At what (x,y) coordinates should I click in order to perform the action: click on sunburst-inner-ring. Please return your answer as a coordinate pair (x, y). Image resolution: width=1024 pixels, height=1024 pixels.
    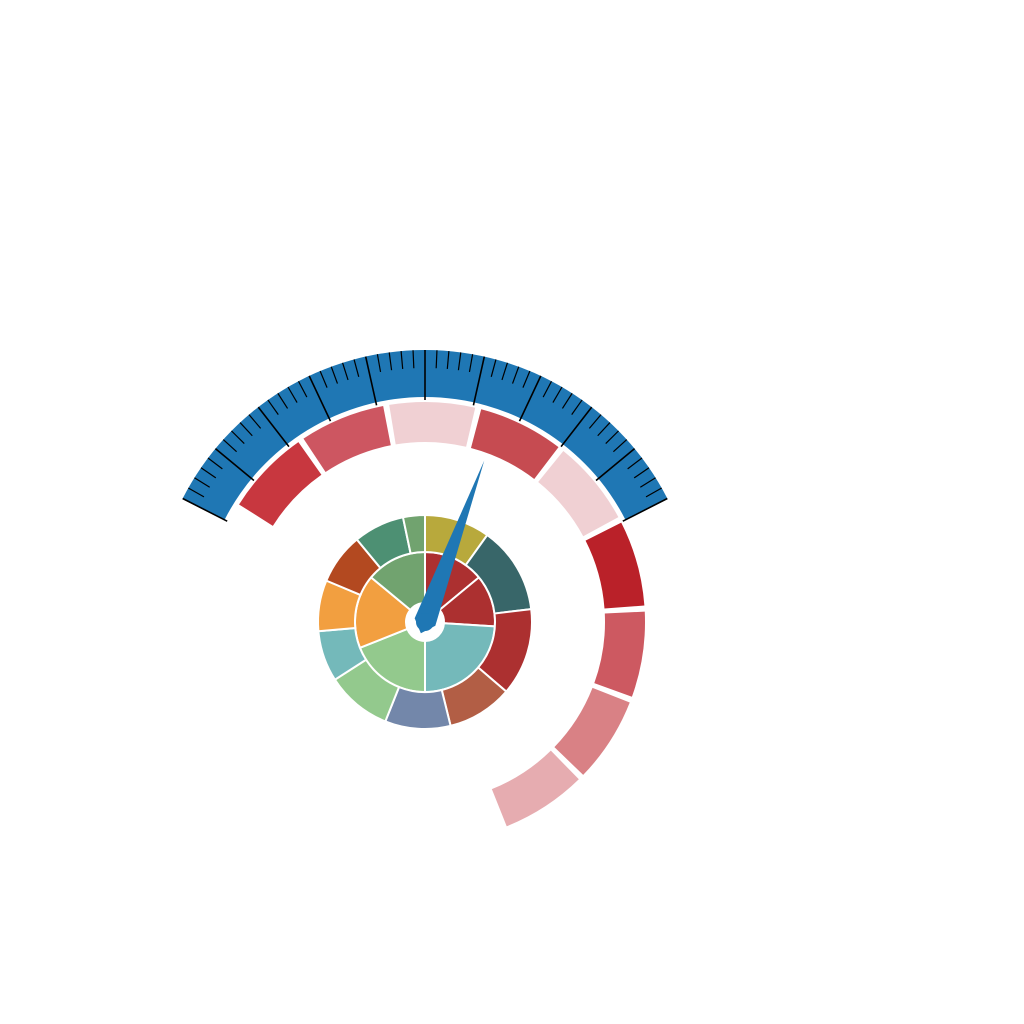
    Looking at the image, I should click on (425, 622).